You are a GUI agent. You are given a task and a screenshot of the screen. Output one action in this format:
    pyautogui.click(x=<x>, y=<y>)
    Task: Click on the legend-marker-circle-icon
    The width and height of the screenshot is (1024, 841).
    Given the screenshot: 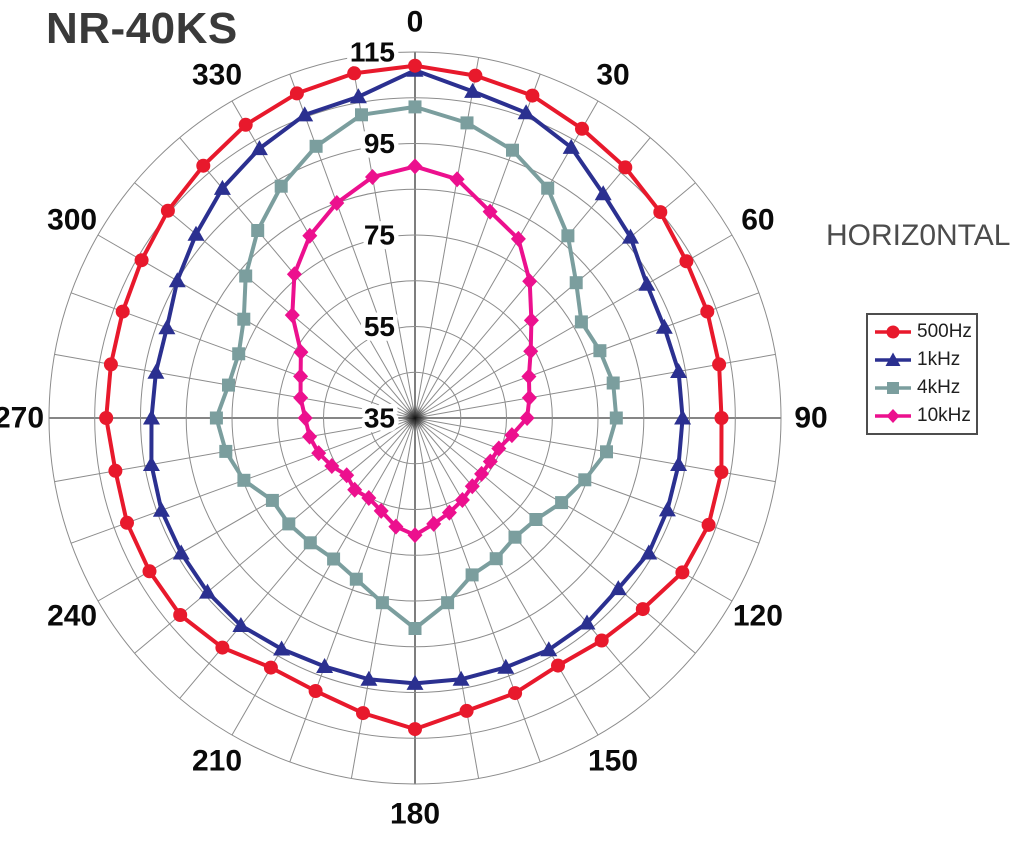 What is the action you would take?
    pyautogui.click(x=893, y=332)
    